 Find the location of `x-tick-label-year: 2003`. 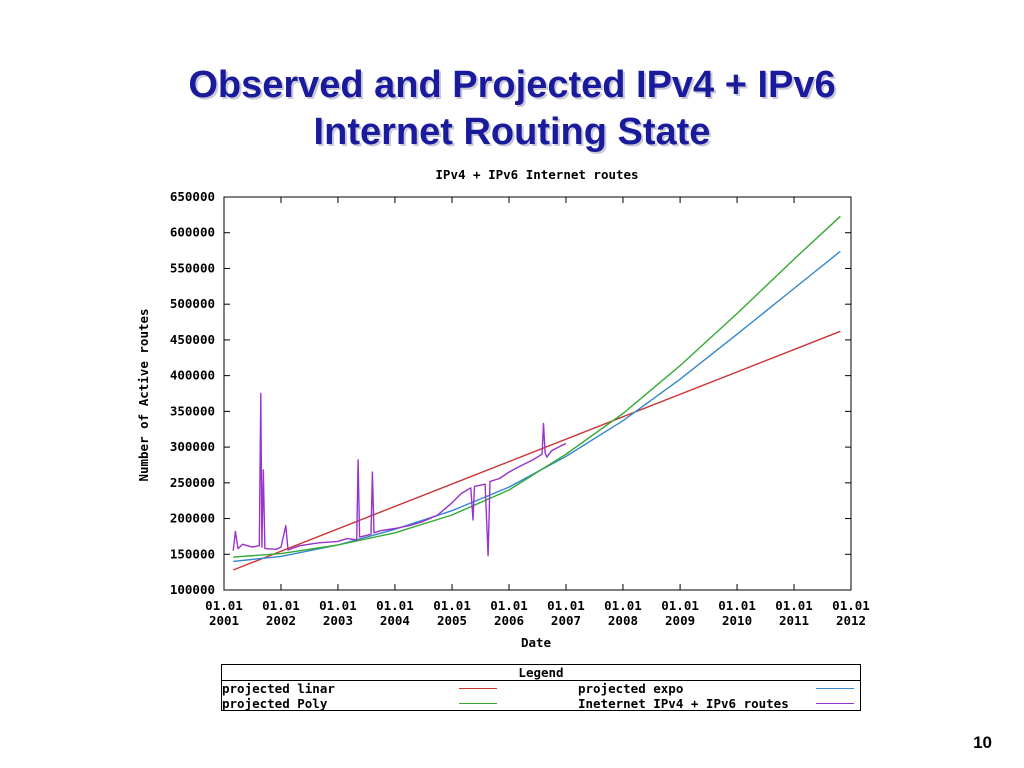

x-tick-label-year: 2003 is located at coordinates (338, 620).